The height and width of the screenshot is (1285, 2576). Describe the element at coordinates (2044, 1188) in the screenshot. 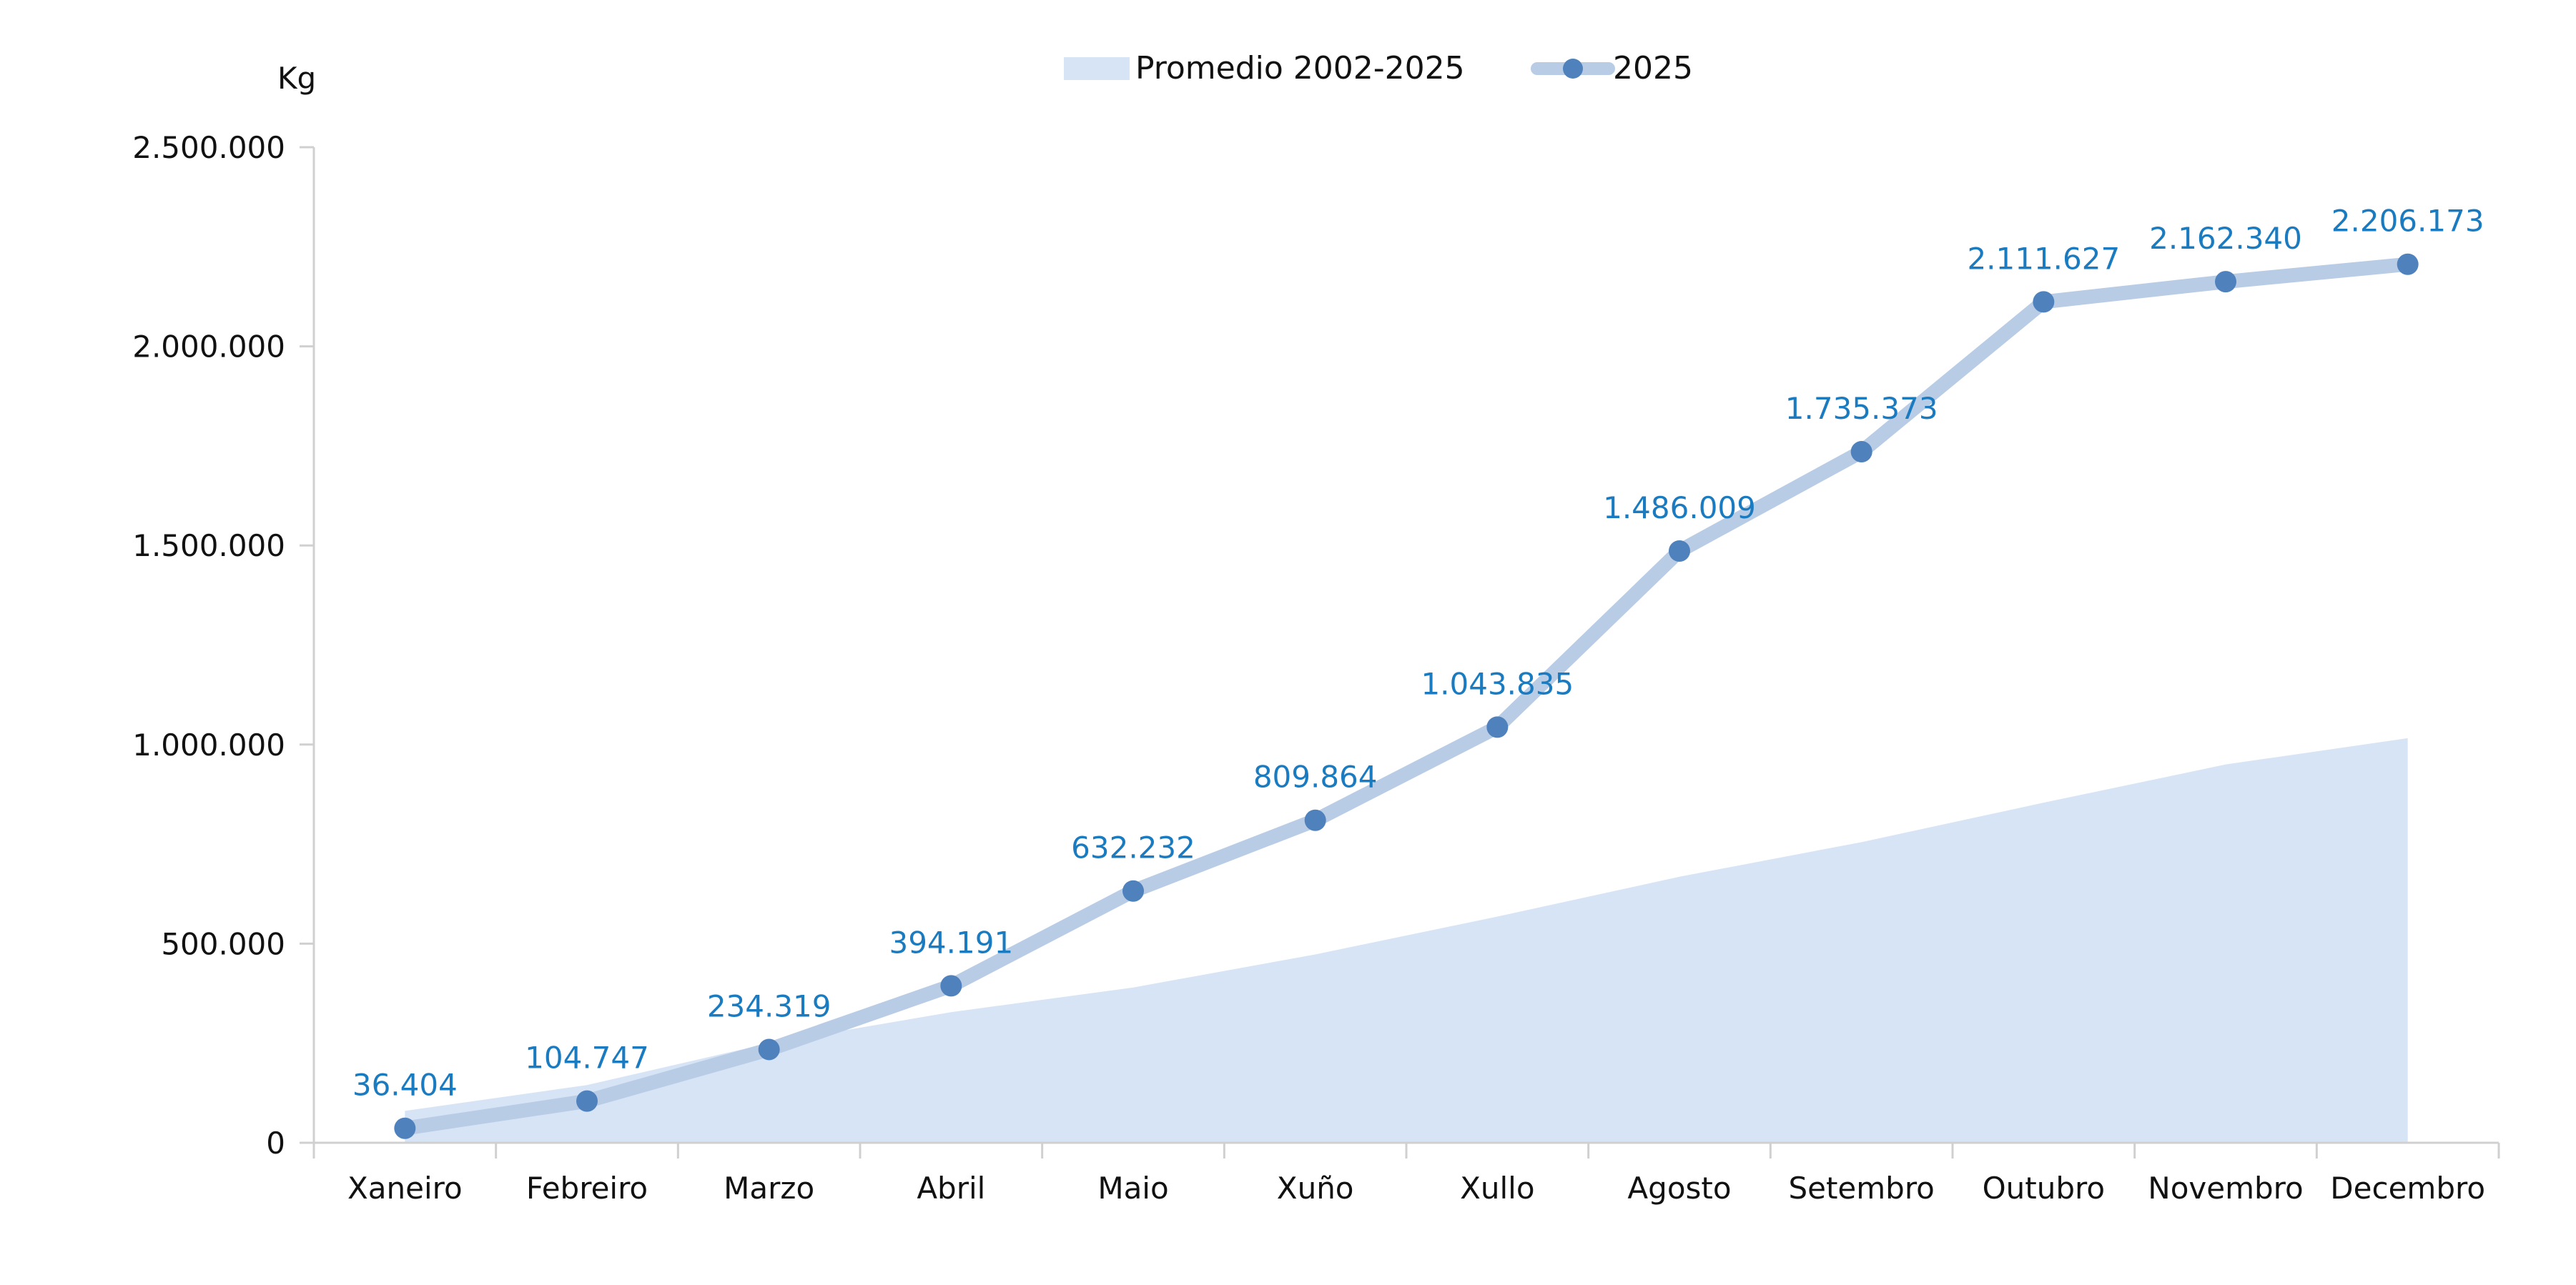

I see `x-tick-label: Outubro` at that location.